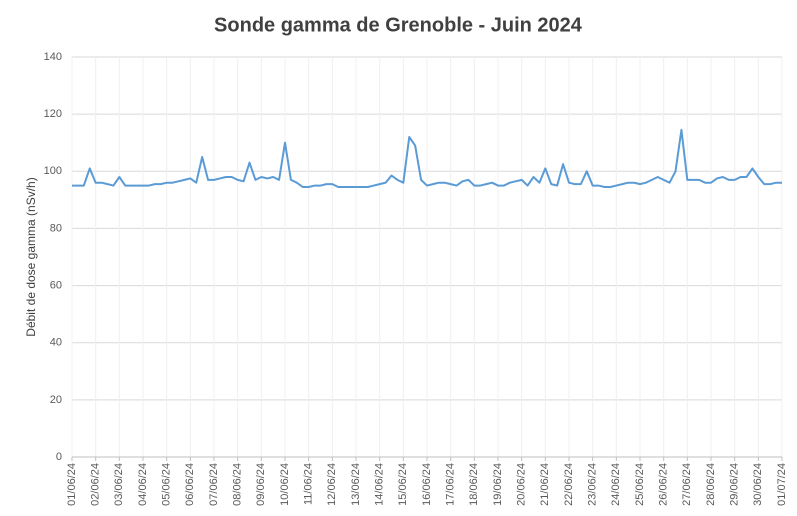  Describe the element at coordinates (143, 484) in the screenshot. I see `x-tick-label: 04/06/24` at that location.